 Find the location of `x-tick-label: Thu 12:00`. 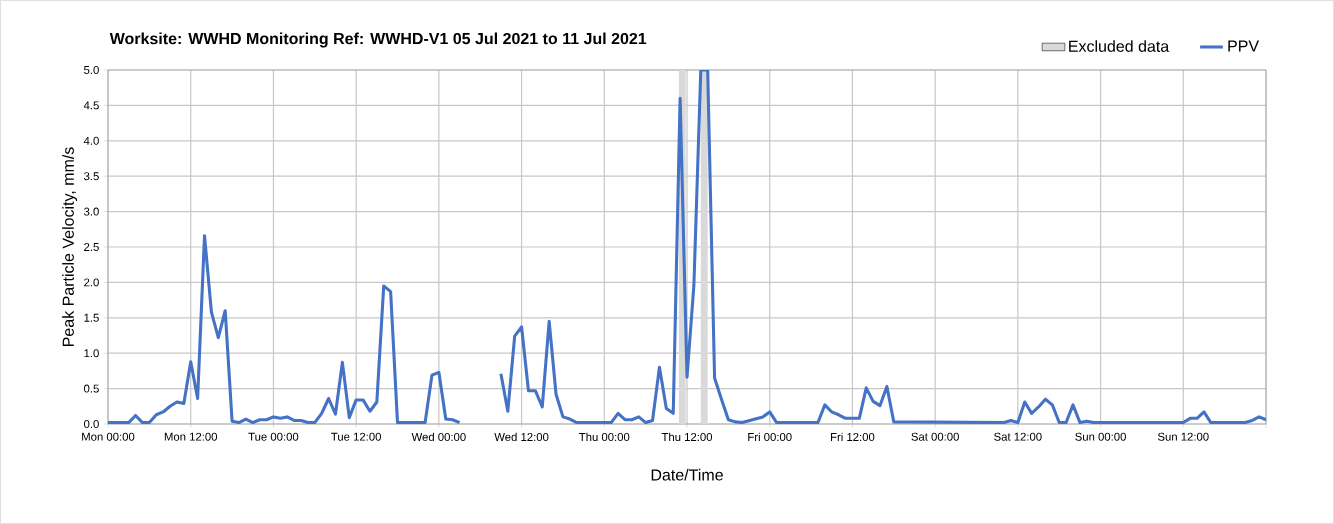

x-tick-label: Thu 12:00 is located at coordinates (687, 437).